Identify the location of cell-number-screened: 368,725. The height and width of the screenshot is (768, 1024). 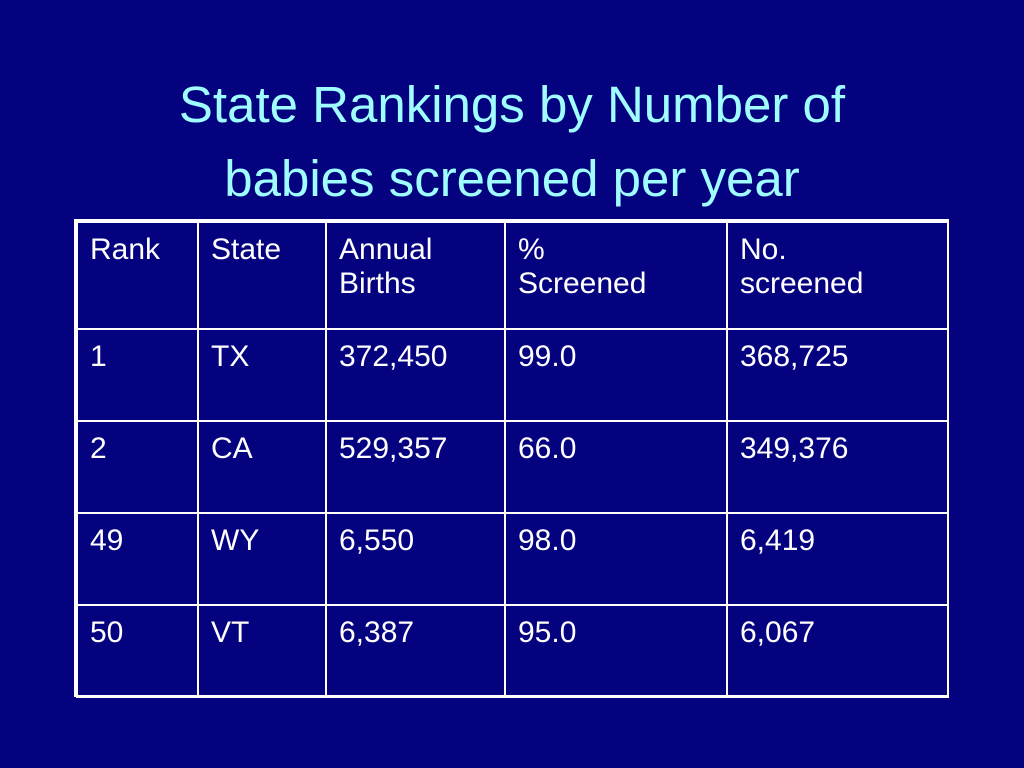
(837, 375).